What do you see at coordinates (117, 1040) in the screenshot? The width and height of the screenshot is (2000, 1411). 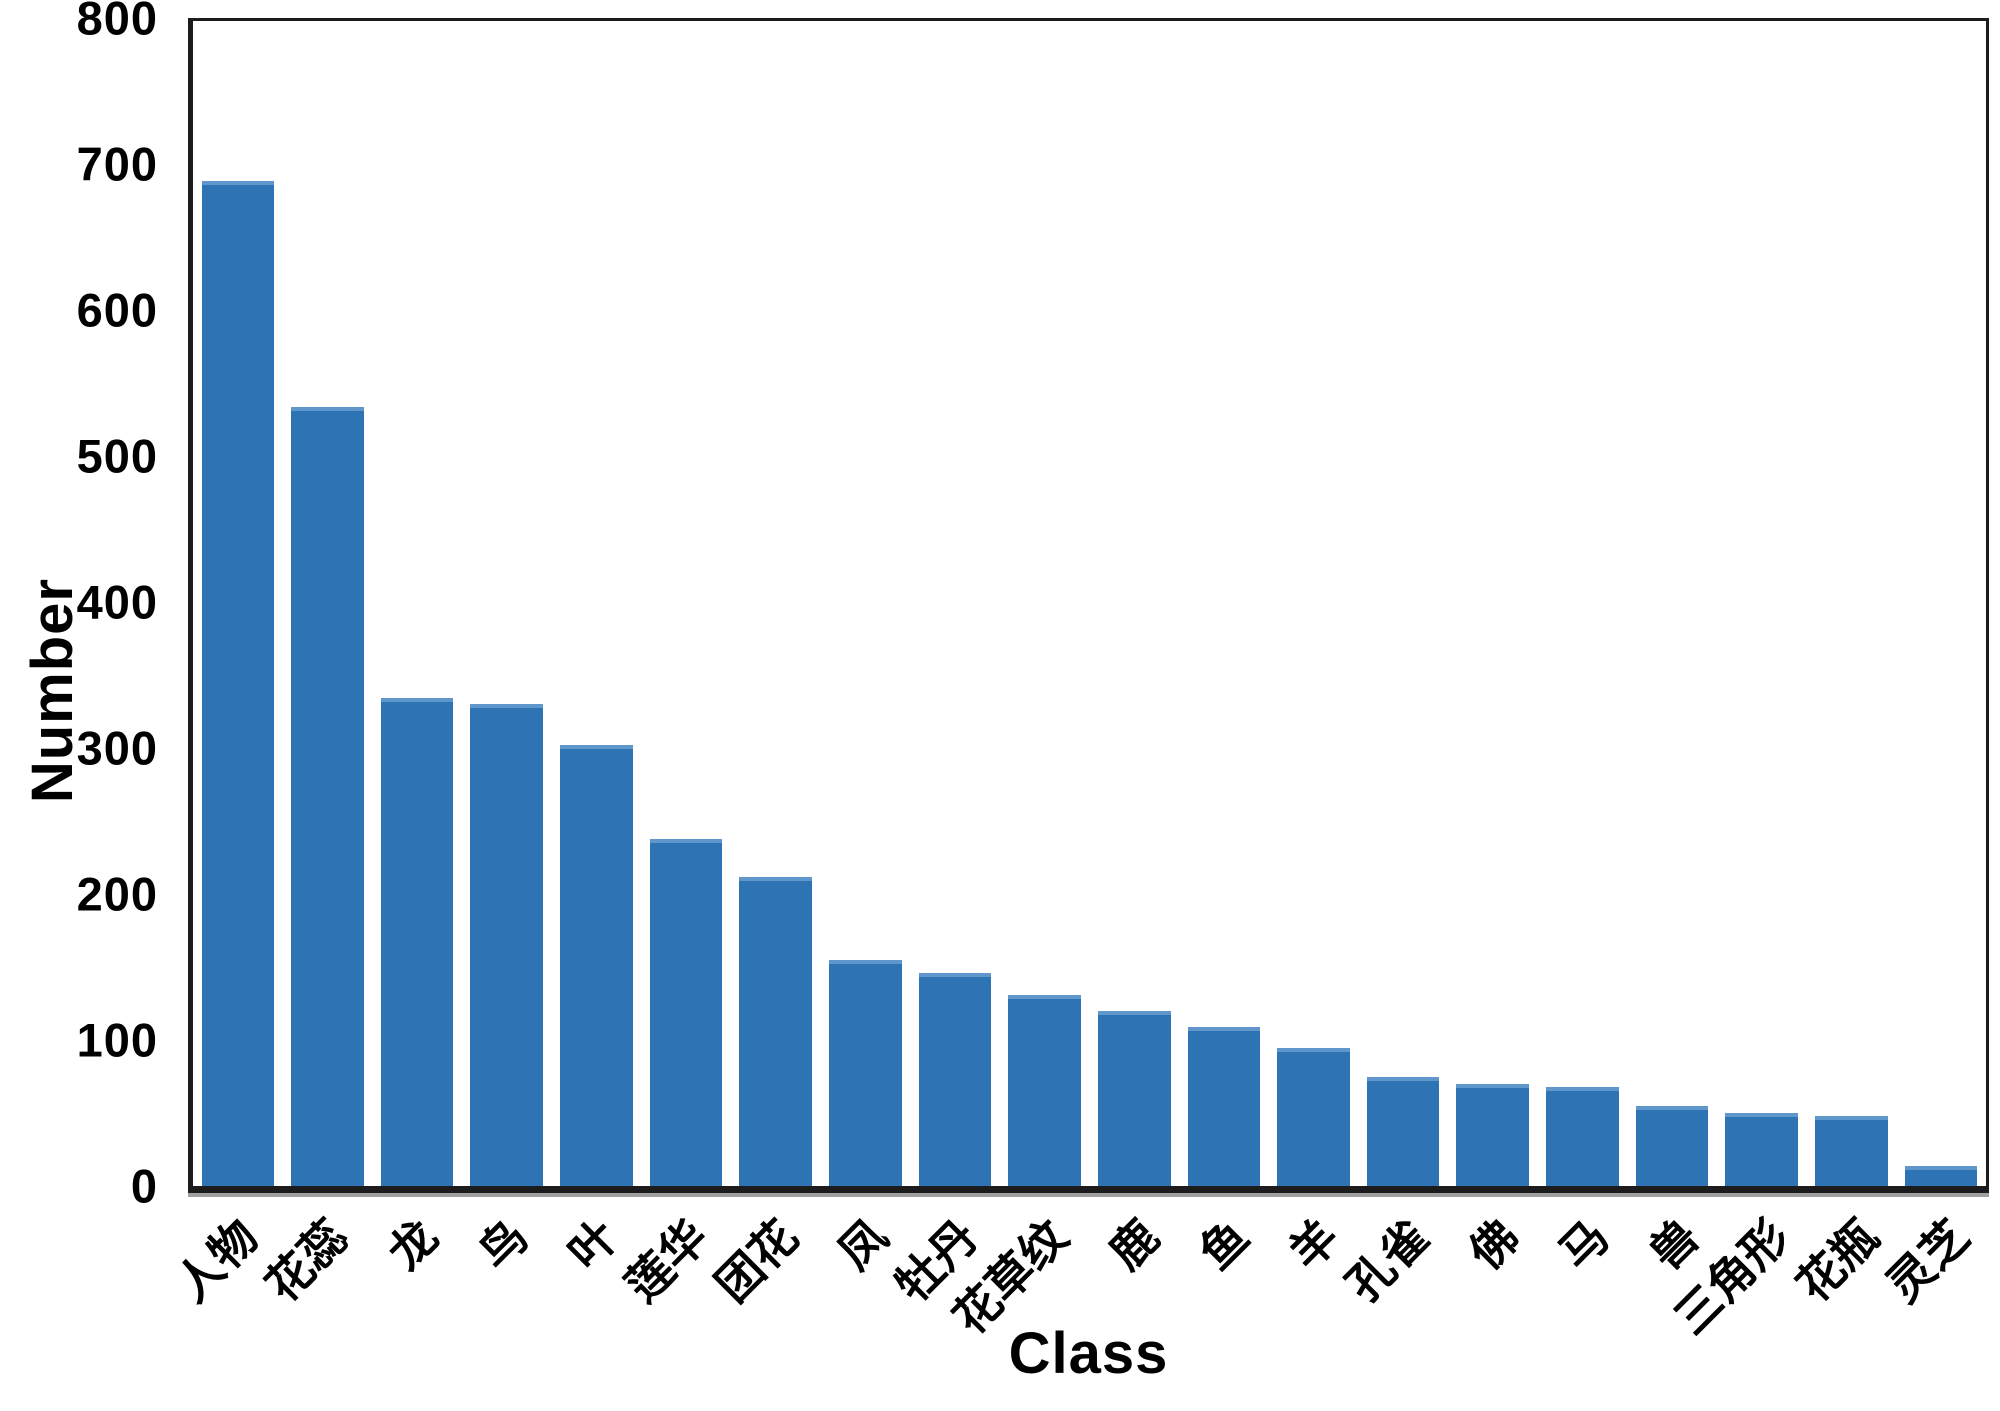 I see `y-tick-label: 100` at bounding box center [117, 1040].